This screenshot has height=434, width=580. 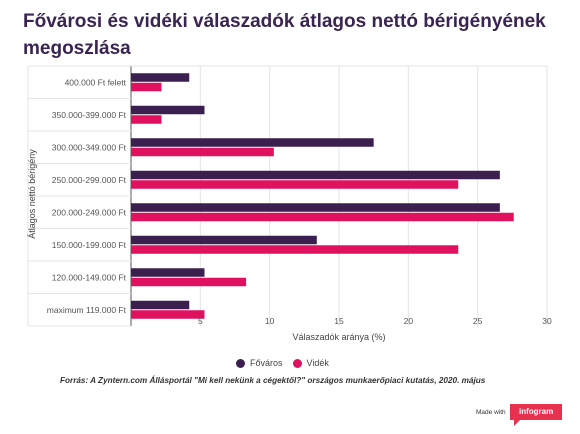 What do you see at coordinates (200, 321) in the screenshot?
I see `x-tick-label: 5` at bounding box center [200, 321].